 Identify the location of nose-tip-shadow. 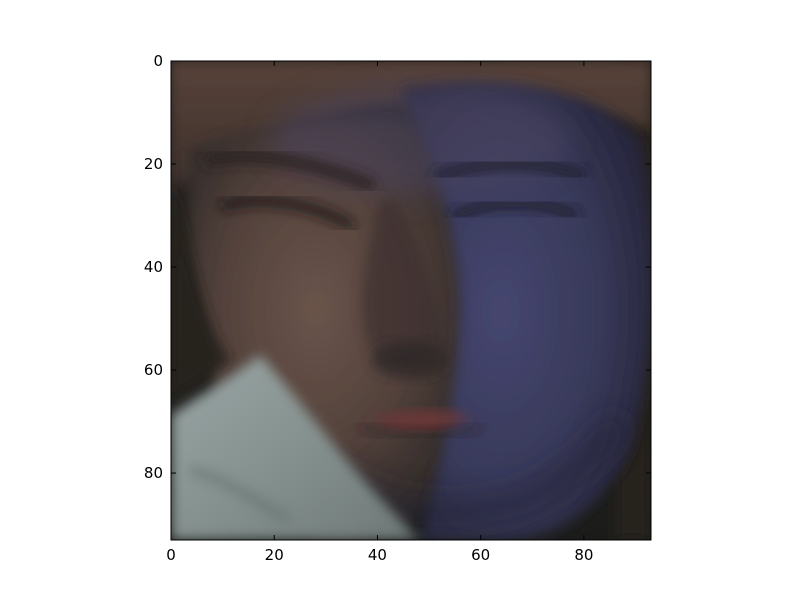
(410, 360).